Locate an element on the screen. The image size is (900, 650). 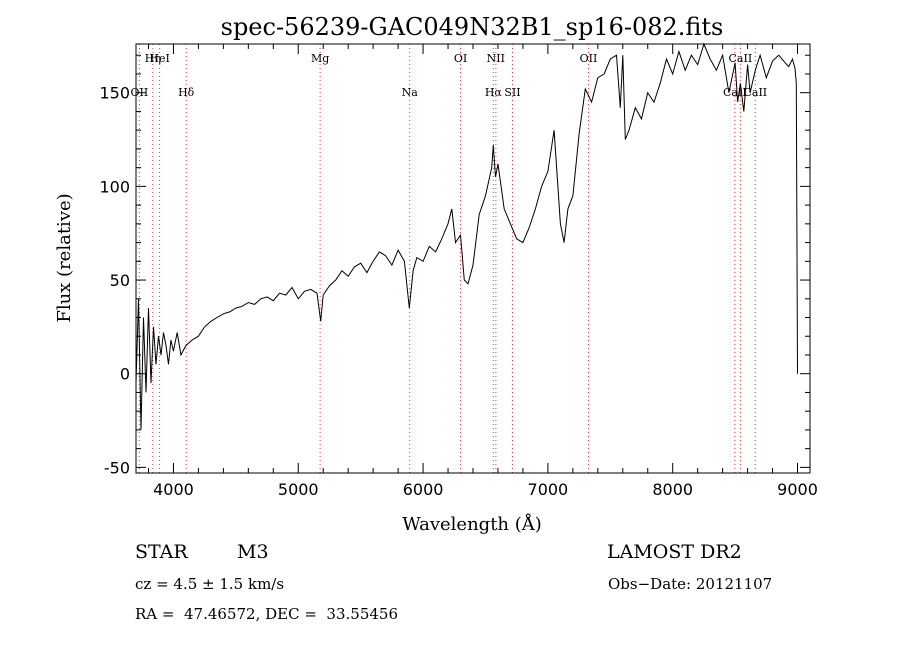
y-axis-label: Flux (relative) is located at coordinates (64, 257).